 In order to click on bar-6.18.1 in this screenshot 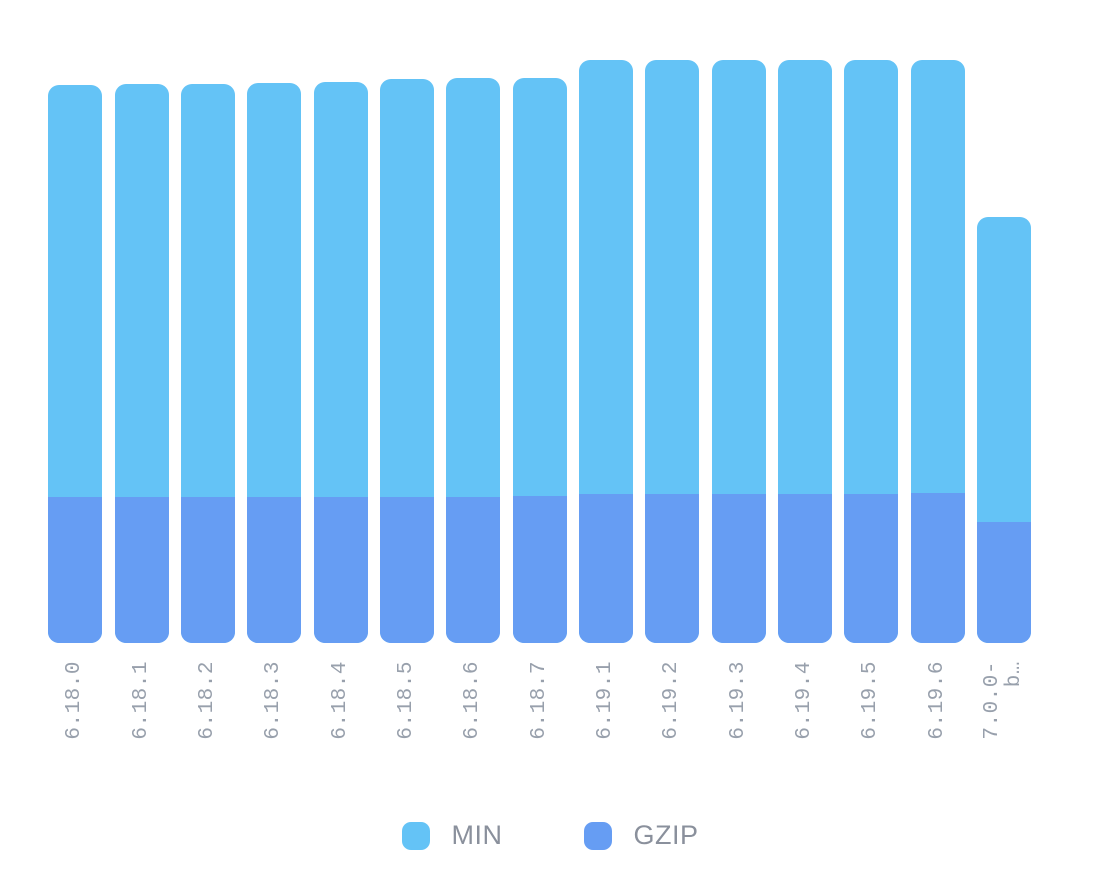, I will do `click(141, 363)`.